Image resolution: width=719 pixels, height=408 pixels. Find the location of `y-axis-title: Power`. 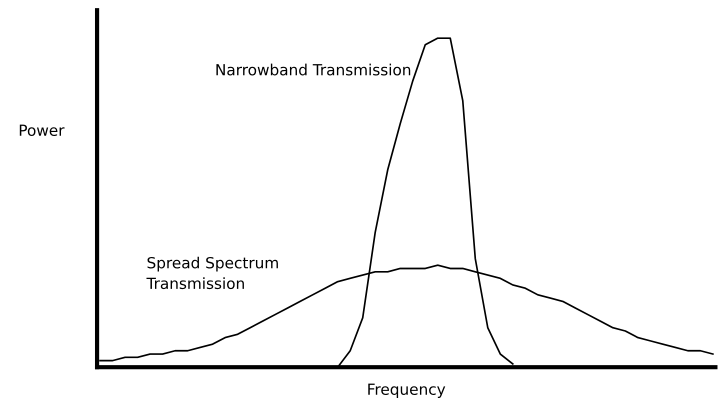

y-axis-title: Power is located at coordinates (42, 130).